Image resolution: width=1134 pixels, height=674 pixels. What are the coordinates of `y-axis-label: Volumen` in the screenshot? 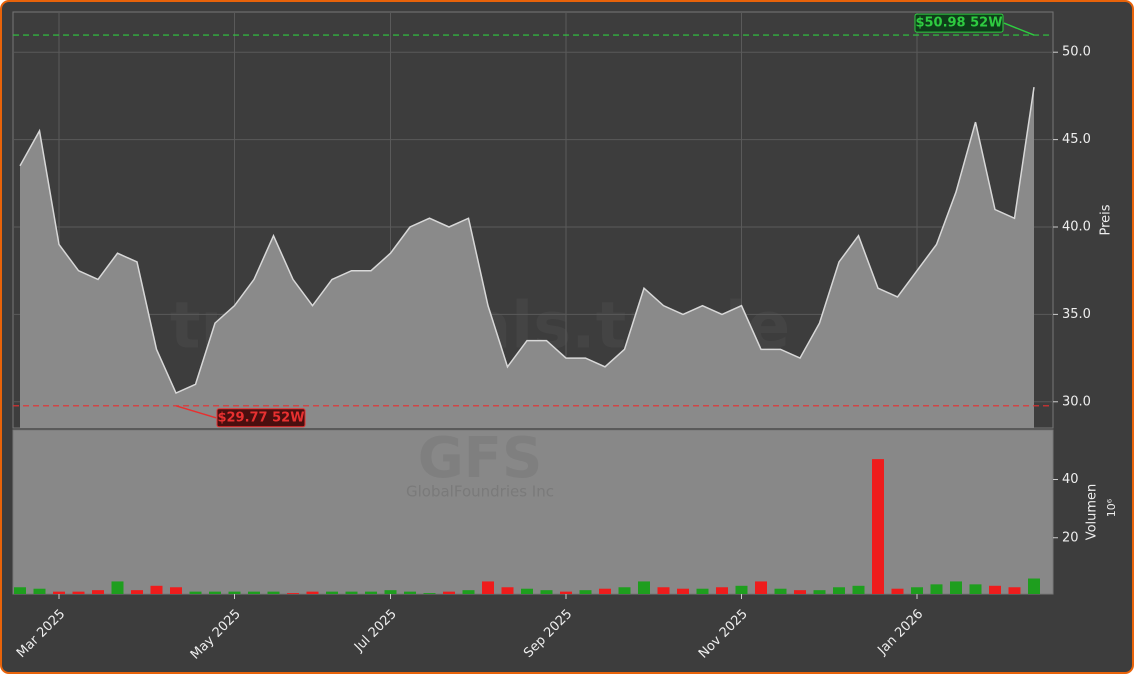 It's located at (1092, 512).